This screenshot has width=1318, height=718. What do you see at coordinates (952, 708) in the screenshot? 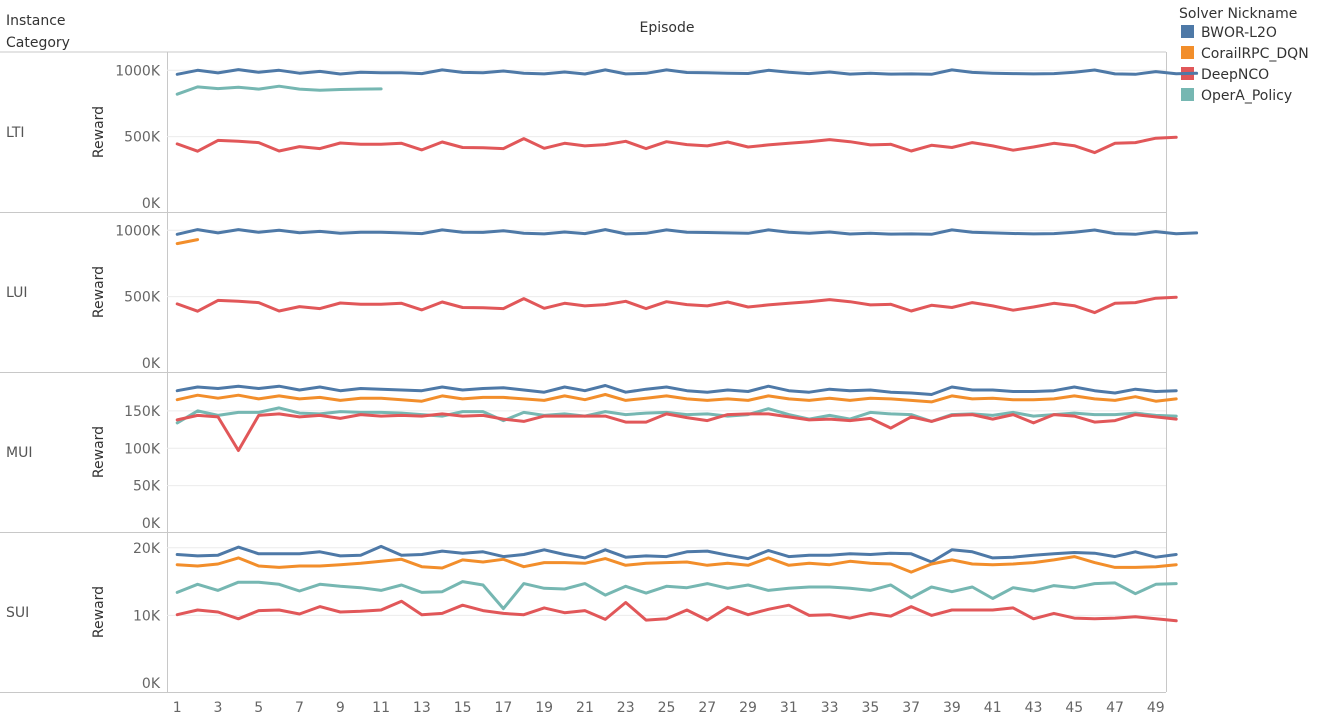
I see `x-tick-label: 39` at bounding box center [952, 708].